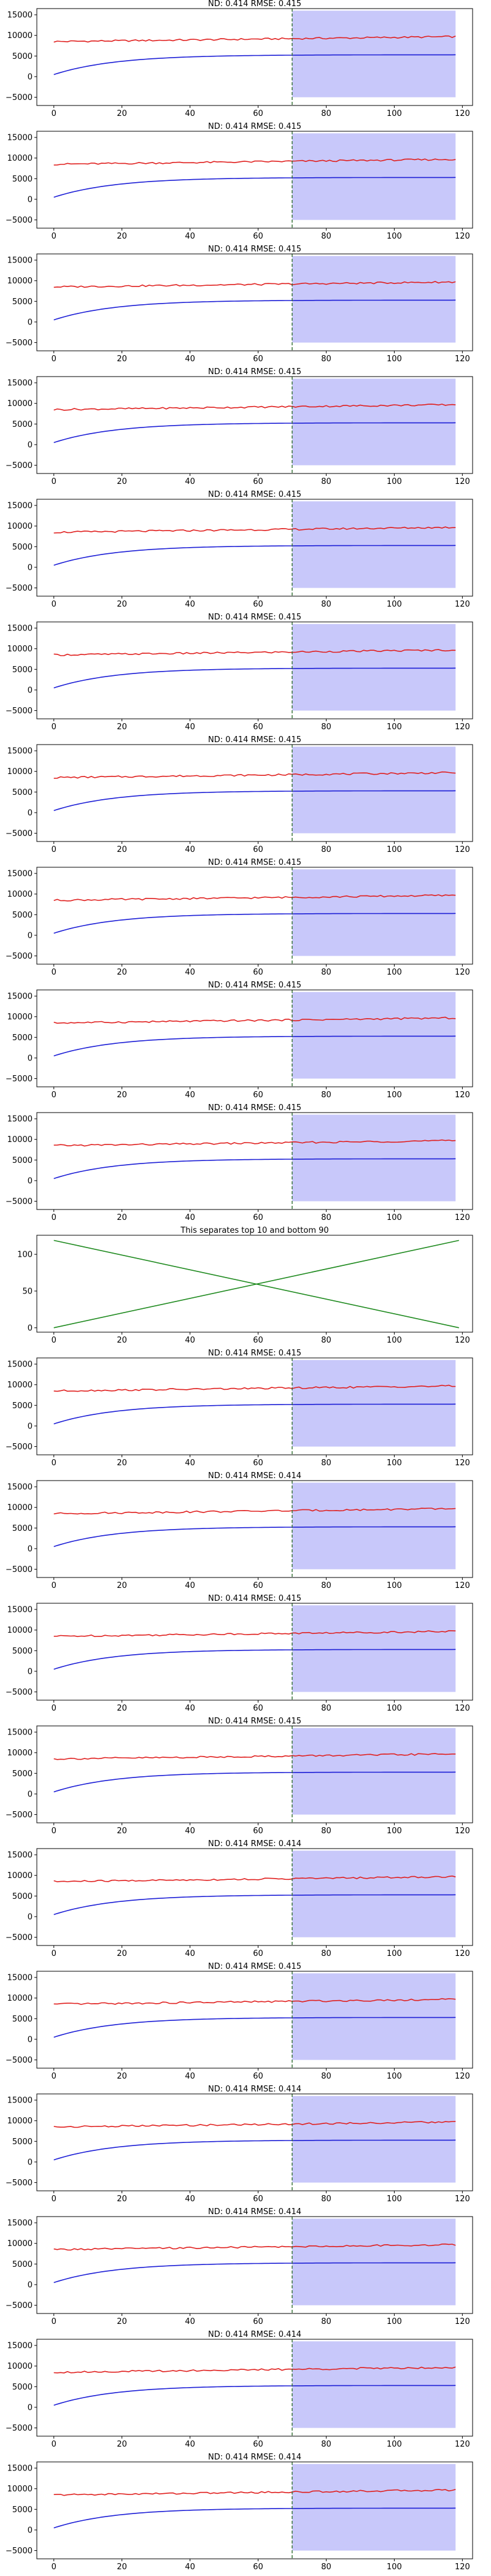  I want to click on chart-title: ND: 0.414 RMSE: 0.414, so click(255, 2089).